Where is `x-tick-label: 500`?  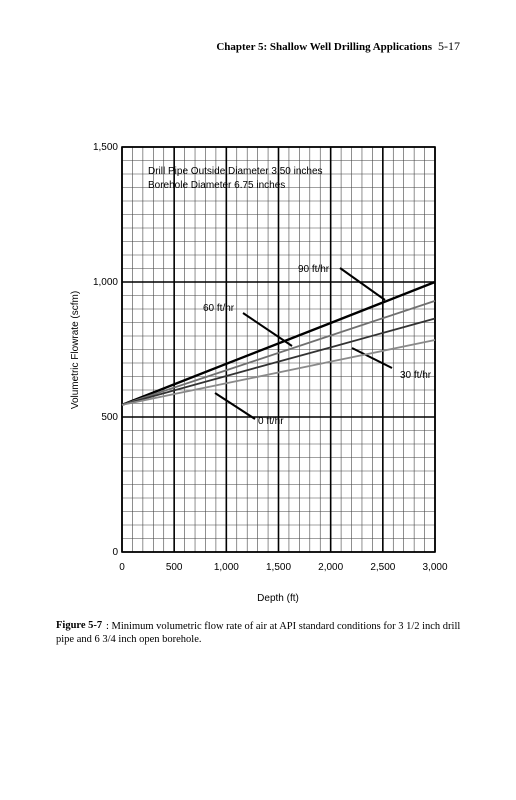 x-tick-label: 500 is located at coordinates (174, 567).